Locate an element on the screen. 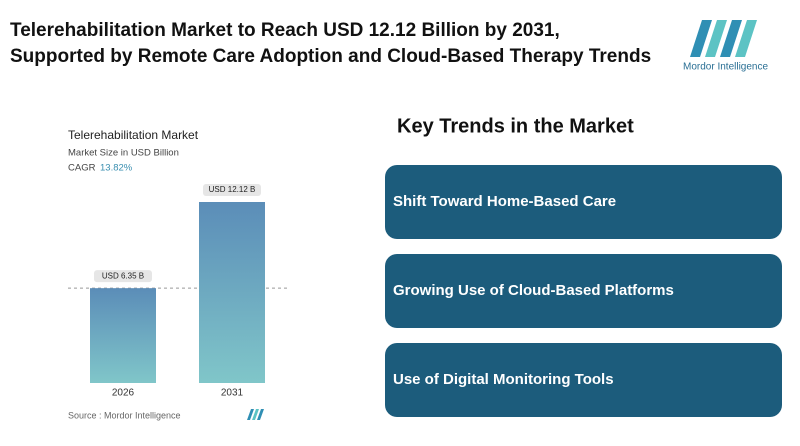 The height and width of the screenshot is (446, 800). logo-text: Mordor Intelligence is located at coordinates (725, 67).